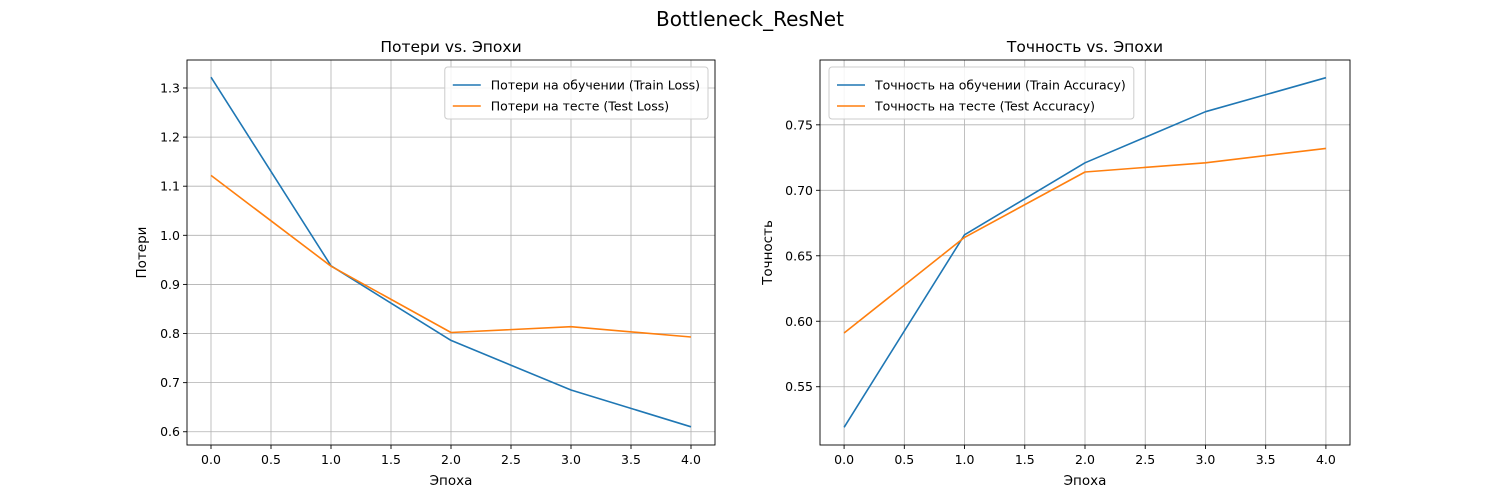  What do you see at coordinates (799, 386) in the screenshot?
I see `y-tick-label: 0.55` at bounding box center [799, 386].